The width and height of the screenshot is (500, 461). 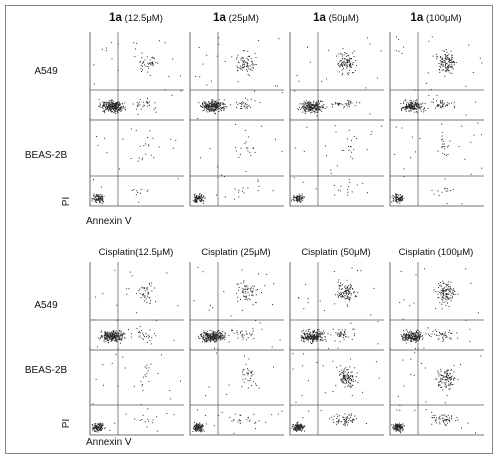 I want to click on axis-label-annexin-v-bottom: Annexin V, so click(x=109, y=442).